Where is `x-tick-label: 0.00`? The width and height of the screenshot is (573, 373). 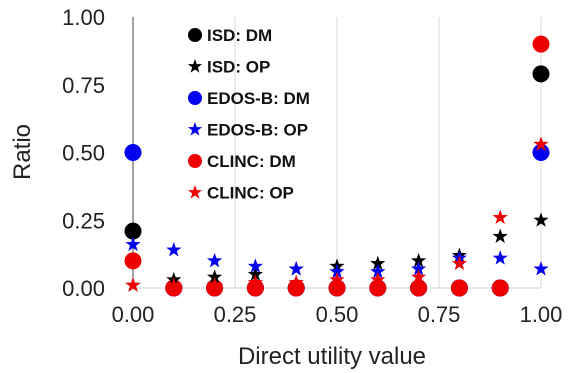
x-tick-label: 0.00 is located at coordinates (133, 314).